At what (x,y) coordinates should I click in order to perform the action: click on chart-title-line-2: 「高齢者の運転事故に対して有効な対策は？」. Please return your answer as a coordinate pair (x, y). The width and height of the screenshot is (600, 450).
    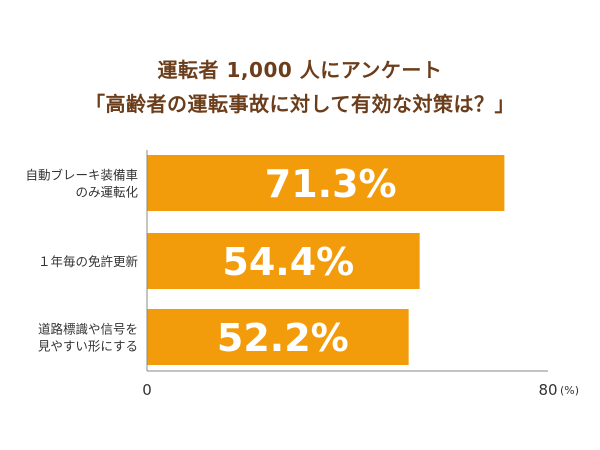
    Looking at the image, I should click on (300, 104).